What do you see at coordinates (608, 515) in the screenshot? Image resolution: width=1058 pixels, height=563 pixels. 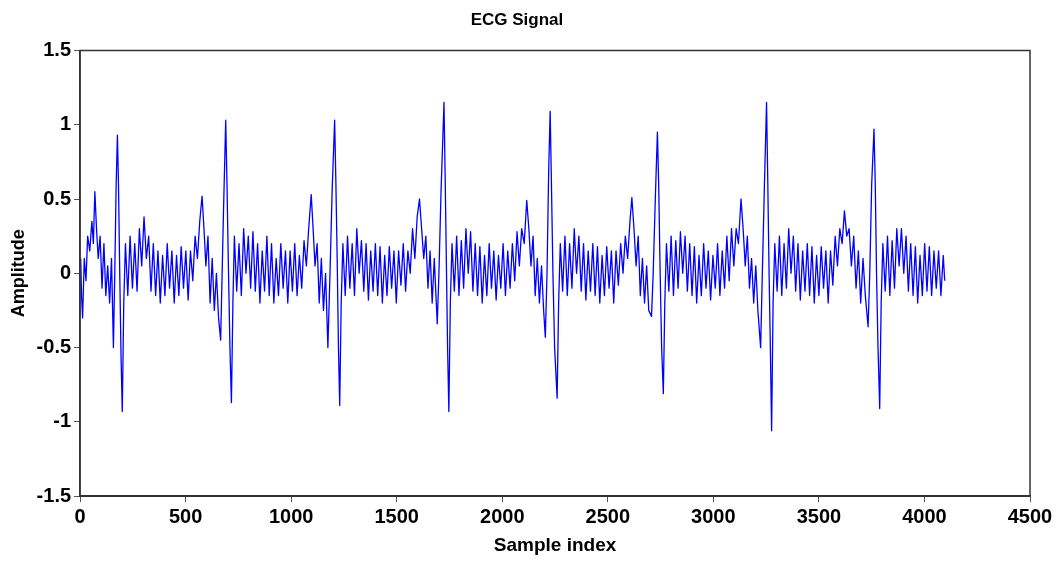 I see `x-tick-label: 2500` at bounding box center [608, 515].